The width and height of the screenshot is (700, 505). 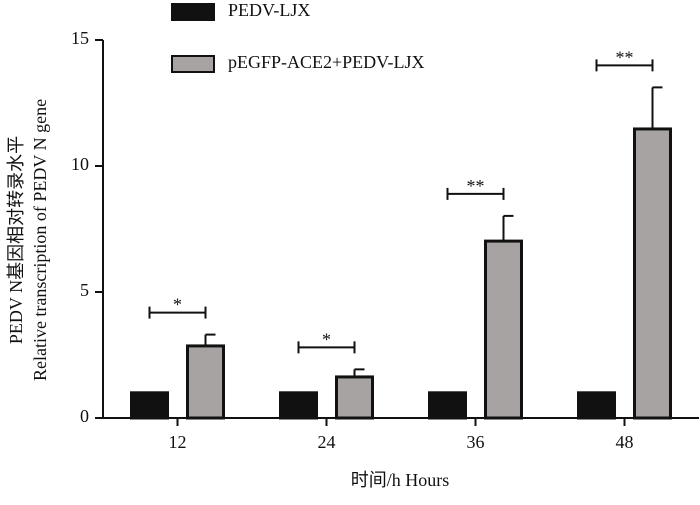 What do you see at coordinates (84, 416) in the screenshot?
I see `y-tick-label: 0` at bounding box center [84, 416].